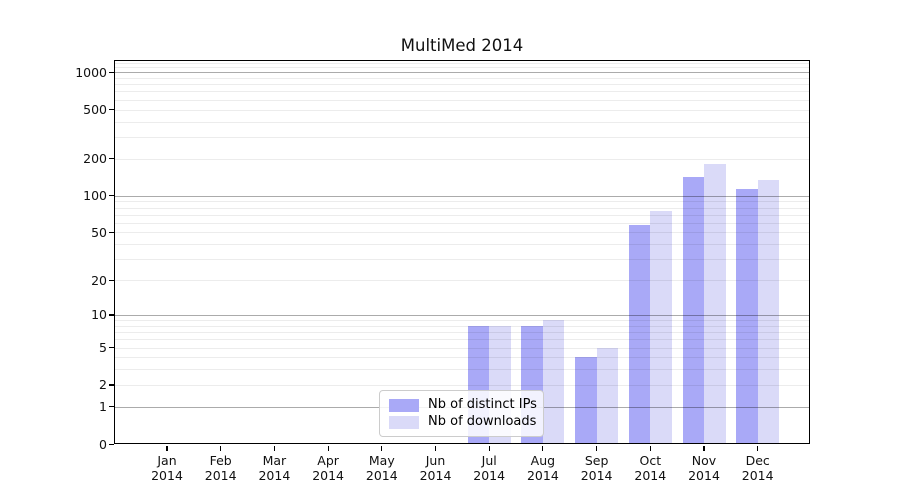  I want to click on legend-swatch-downloads, so click(404, 422).